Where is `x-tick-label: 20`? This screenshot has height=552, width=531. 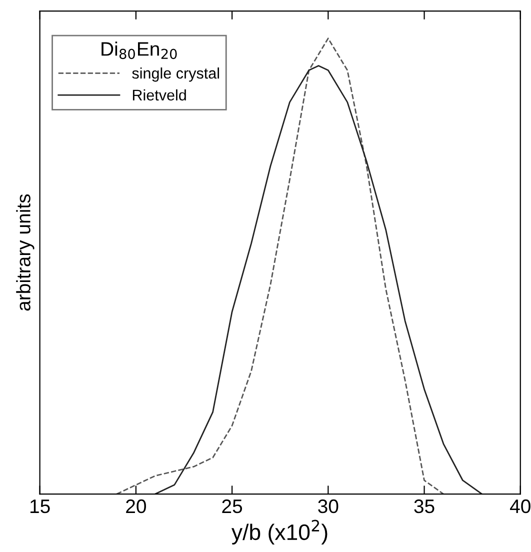
x-tick-label: 20 is located at coordinates (136, 506).